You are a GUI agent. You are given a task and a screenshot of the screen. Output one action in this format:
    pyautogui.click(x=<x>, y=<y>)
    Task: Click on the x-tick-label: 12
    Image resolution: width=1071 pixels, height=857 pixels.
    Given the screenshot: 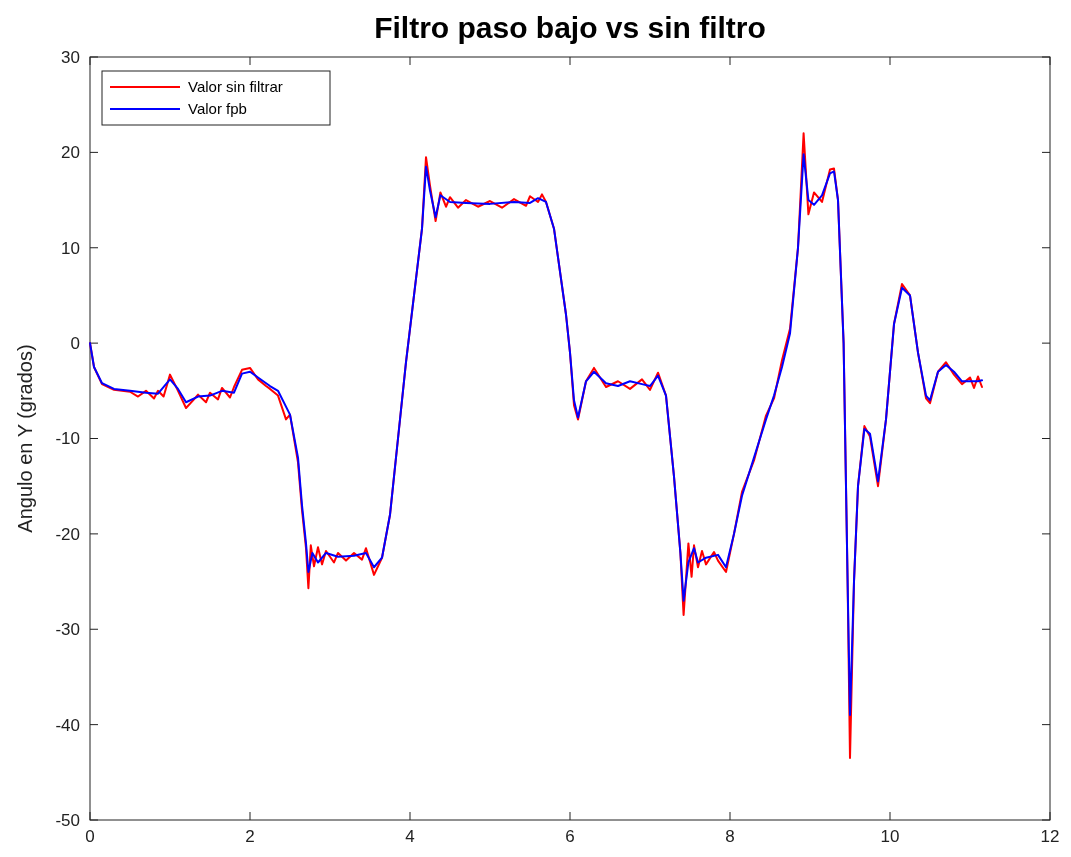 What is the action you would take?
    pyautogui.click(x=1050, y=836)
    